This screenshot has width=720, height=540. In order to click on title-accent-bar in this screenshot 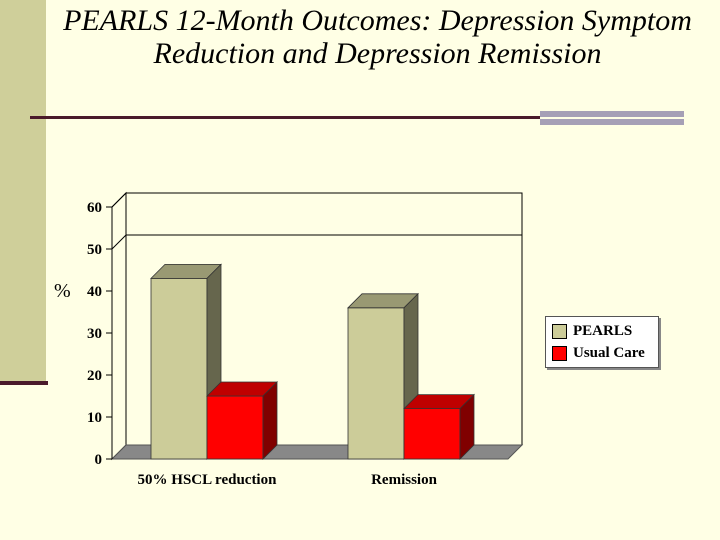, I will do `click(612, 114)`.